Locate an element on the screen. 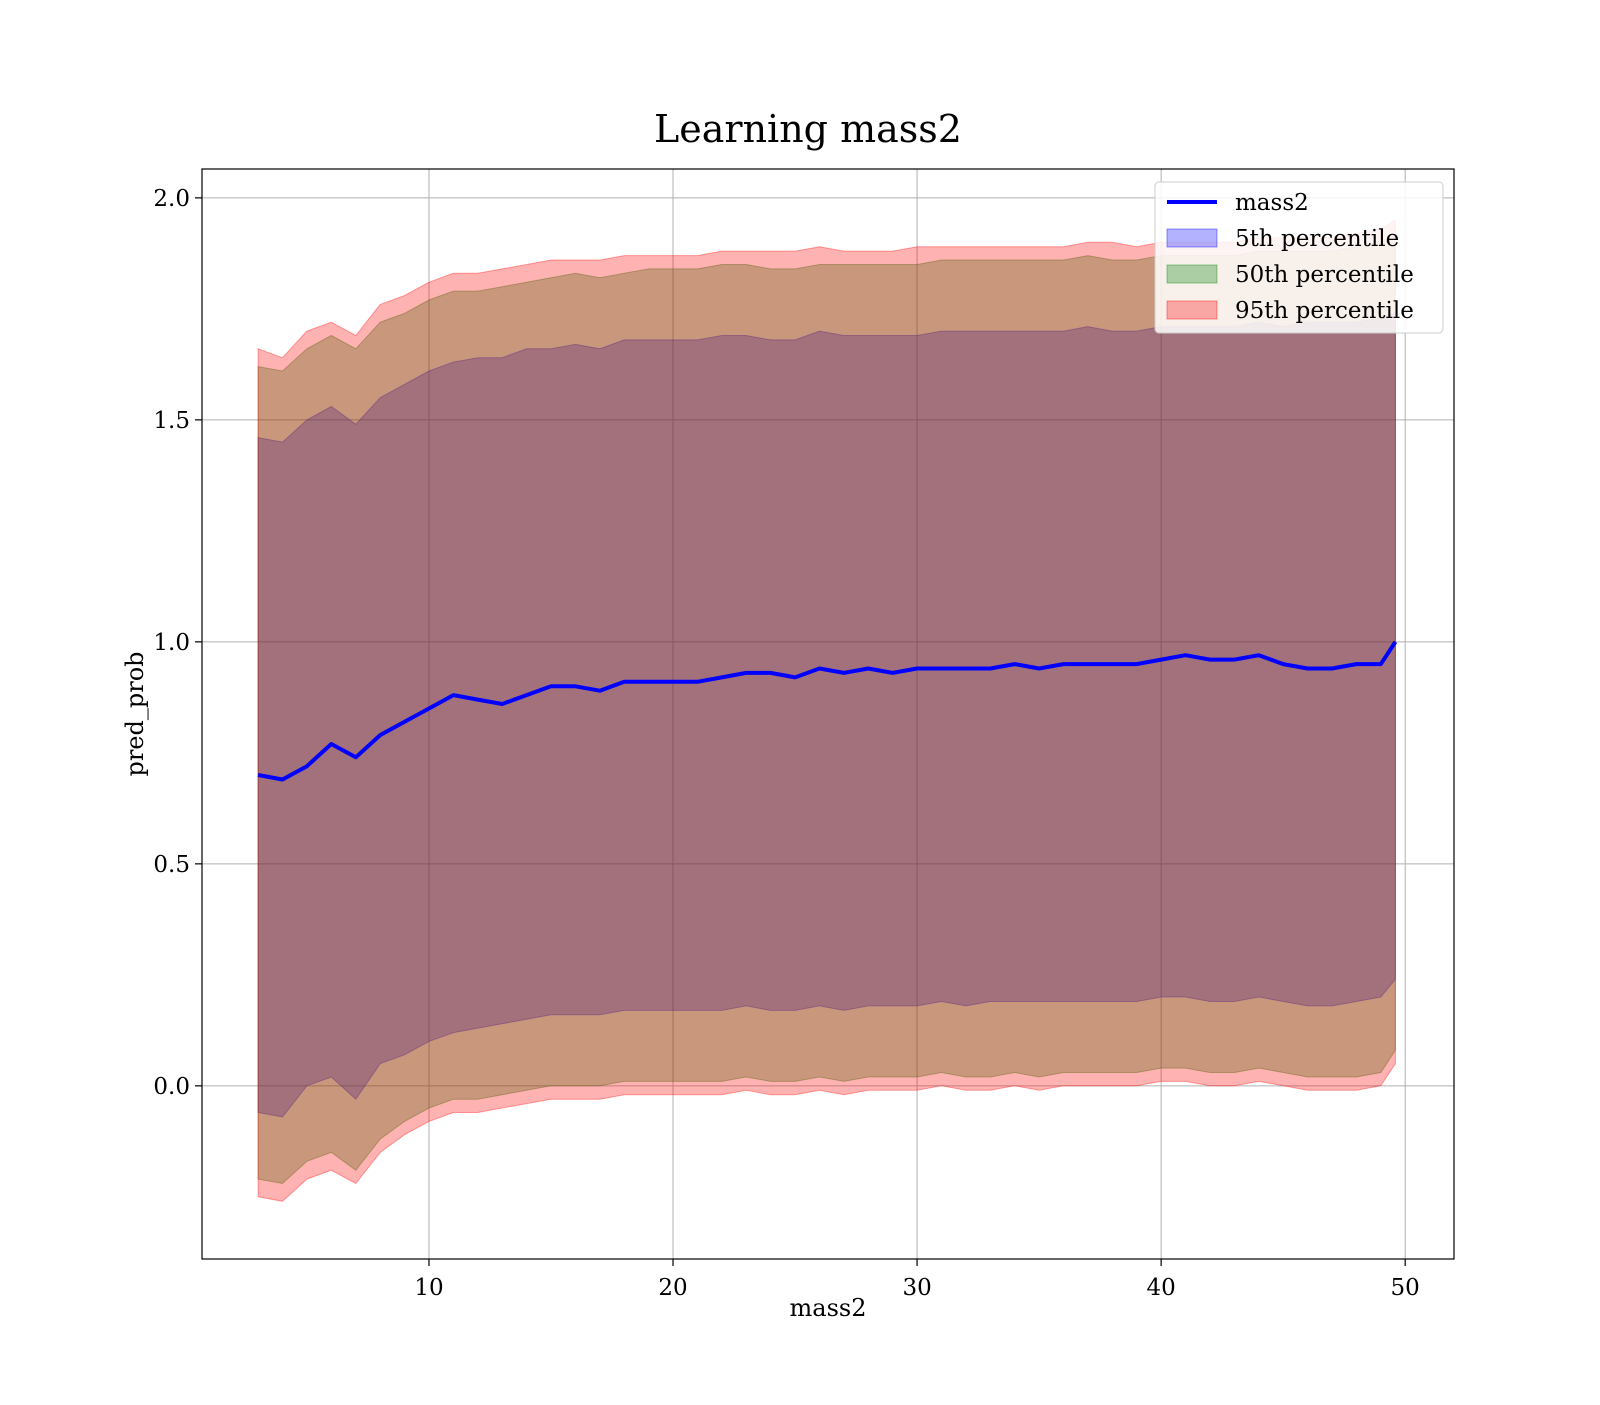 This screenshot has width=1600, height=1405. x-tick-label: 20 is located at coordinates (672, 1288).